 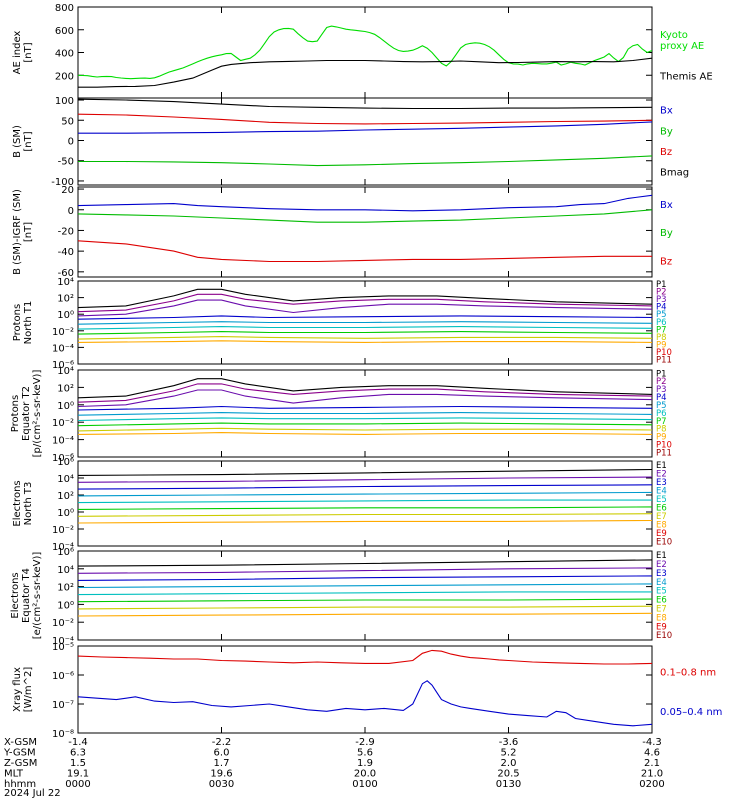 What do you see at coordinates (66, 162) in the screenshot?
I see `y-tick-label: -50` at bounding box center [66, 162].